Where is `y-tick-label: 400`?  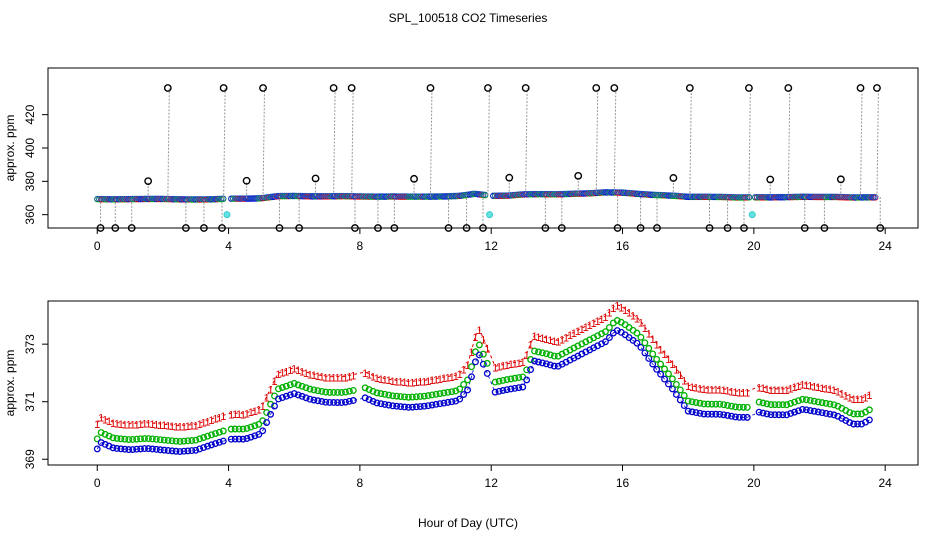 y-tick-label: 400 is located at coordinates (30, 148).